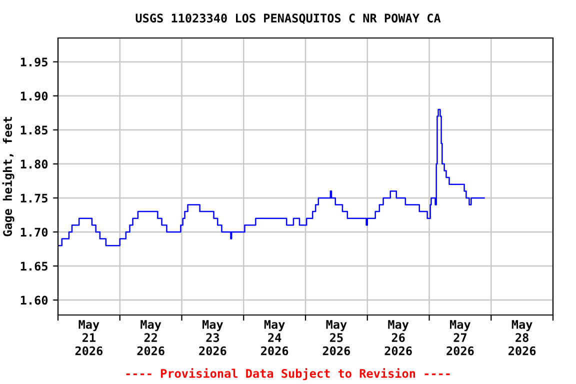  Describe the element at coordinates (336, 338) in the screenshot. I see `x-tick-label: May 25 2026` at that location.